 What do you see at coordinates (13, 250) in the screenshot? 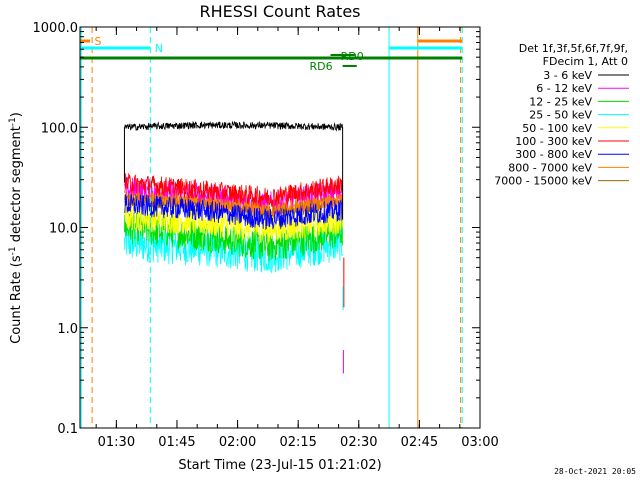
I see `y-axis-label-sup: -1` at bounding box center [13, 250].